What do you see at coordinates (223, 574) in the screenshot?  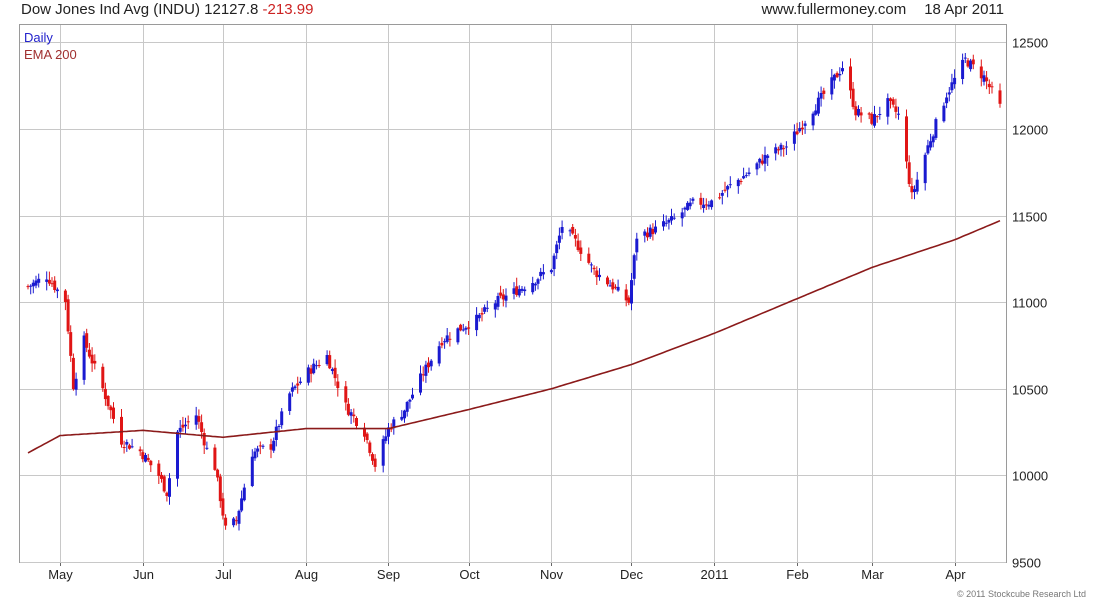 I see `x-tick-label: Jul` at bounding box center [223, 574].